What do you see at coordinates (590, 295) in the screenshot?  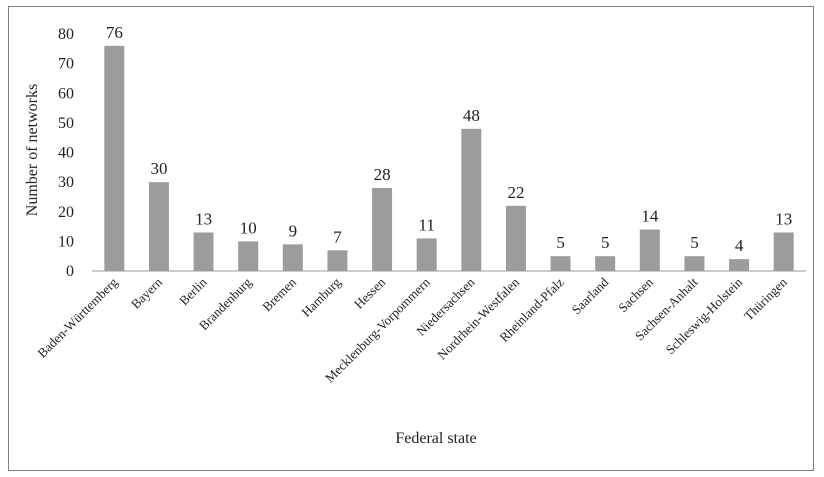 I see `category-label: Saarland` at bounding box center [590, 295].